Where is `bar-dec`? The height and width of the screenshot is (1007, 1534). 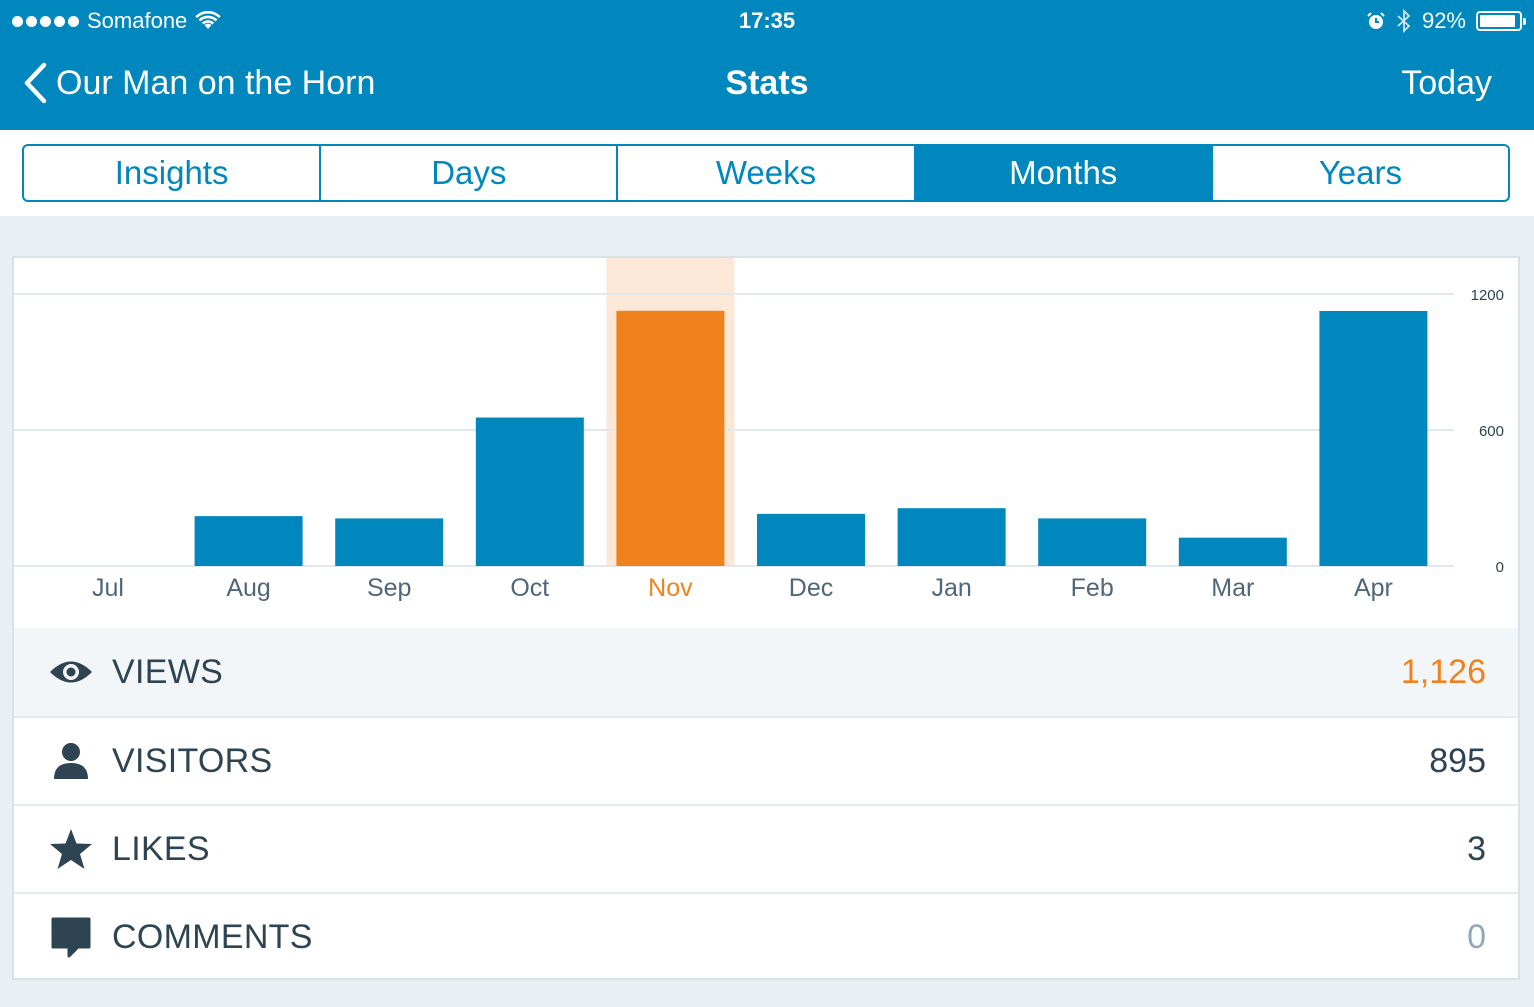 bar-dec is located at coordinates (811, 539).